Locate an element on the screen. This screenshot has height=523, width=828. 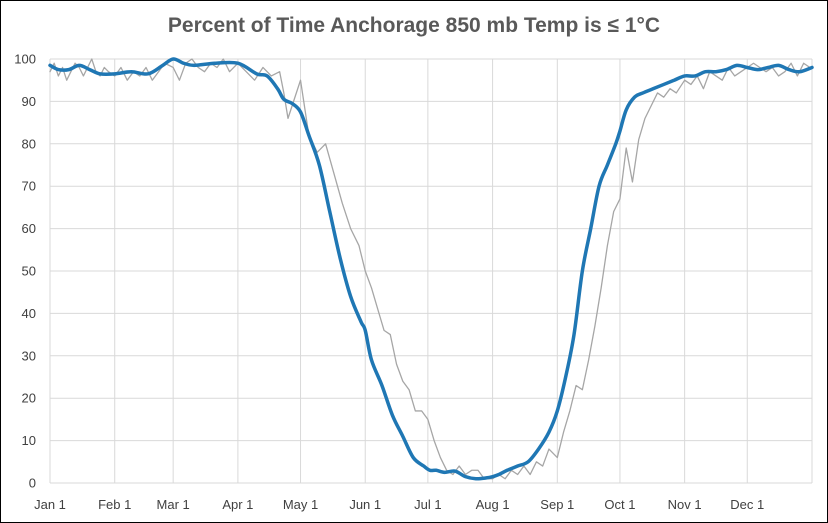
x-tick-label: Feb 1 is located at coordinates (114, 504).